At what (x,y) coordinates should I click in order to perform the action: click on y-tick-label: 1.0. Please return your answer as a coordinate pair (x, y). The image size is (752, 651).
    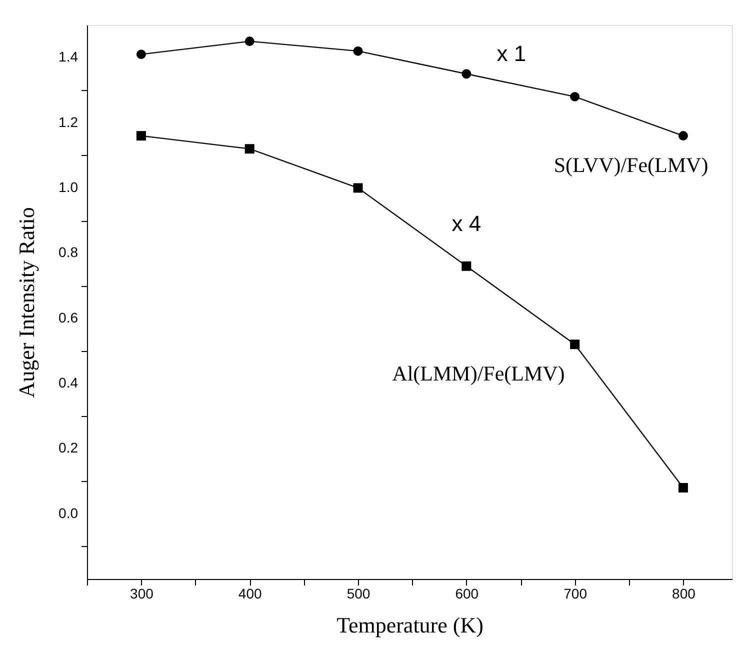
    Looking at the image, I should click on (68, 186).